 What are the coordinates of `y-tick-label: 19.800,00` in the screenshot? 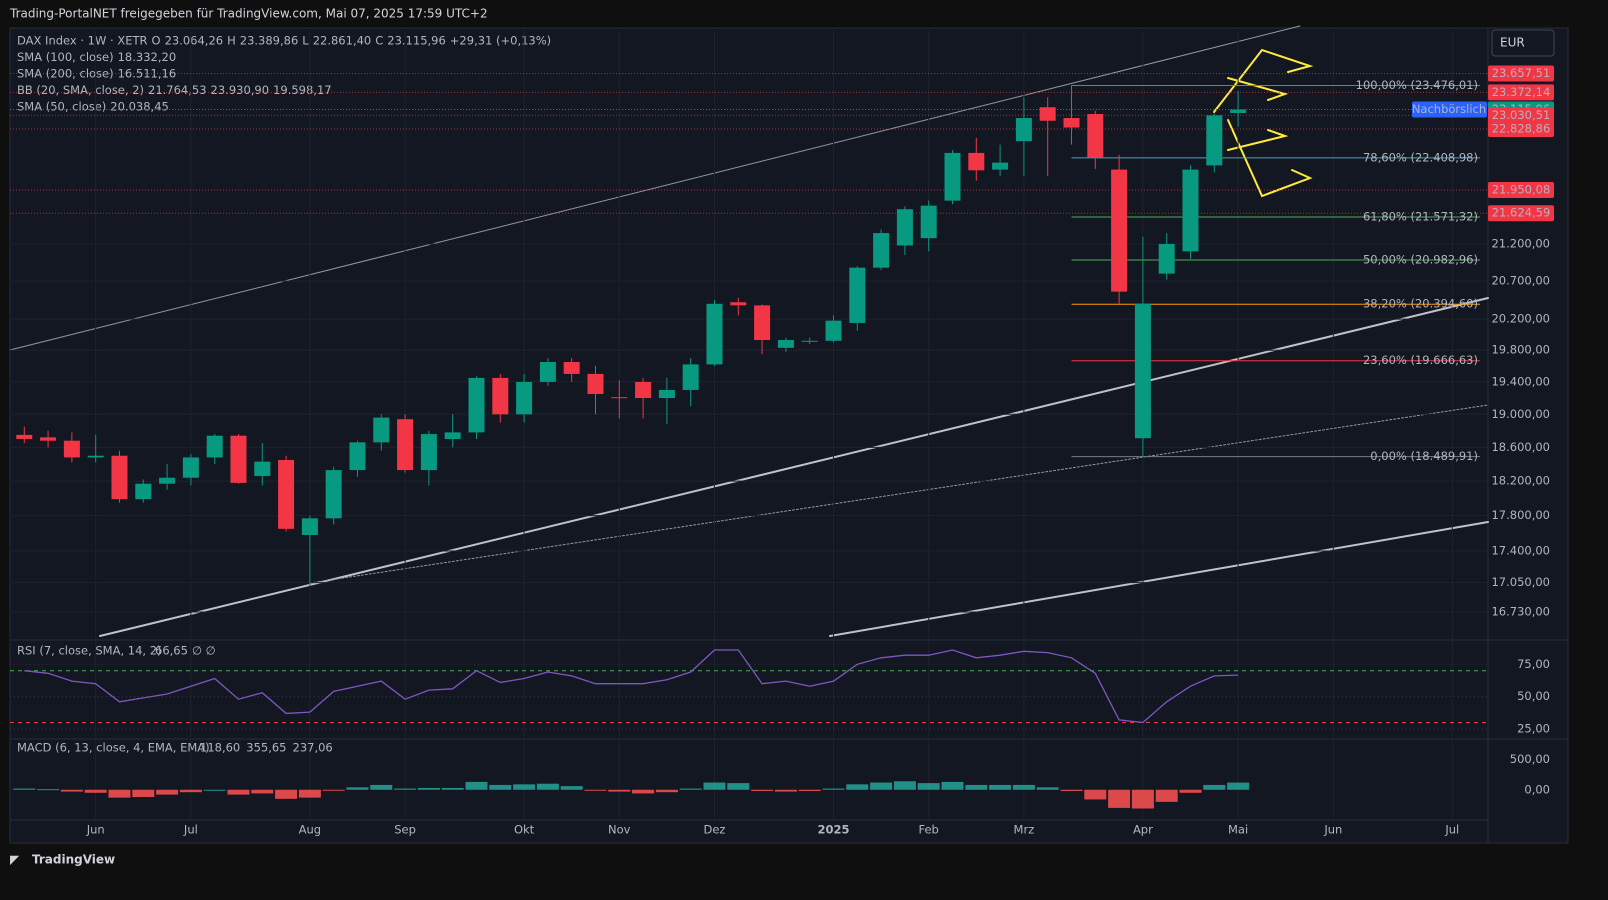 It's located at (1520, 350).